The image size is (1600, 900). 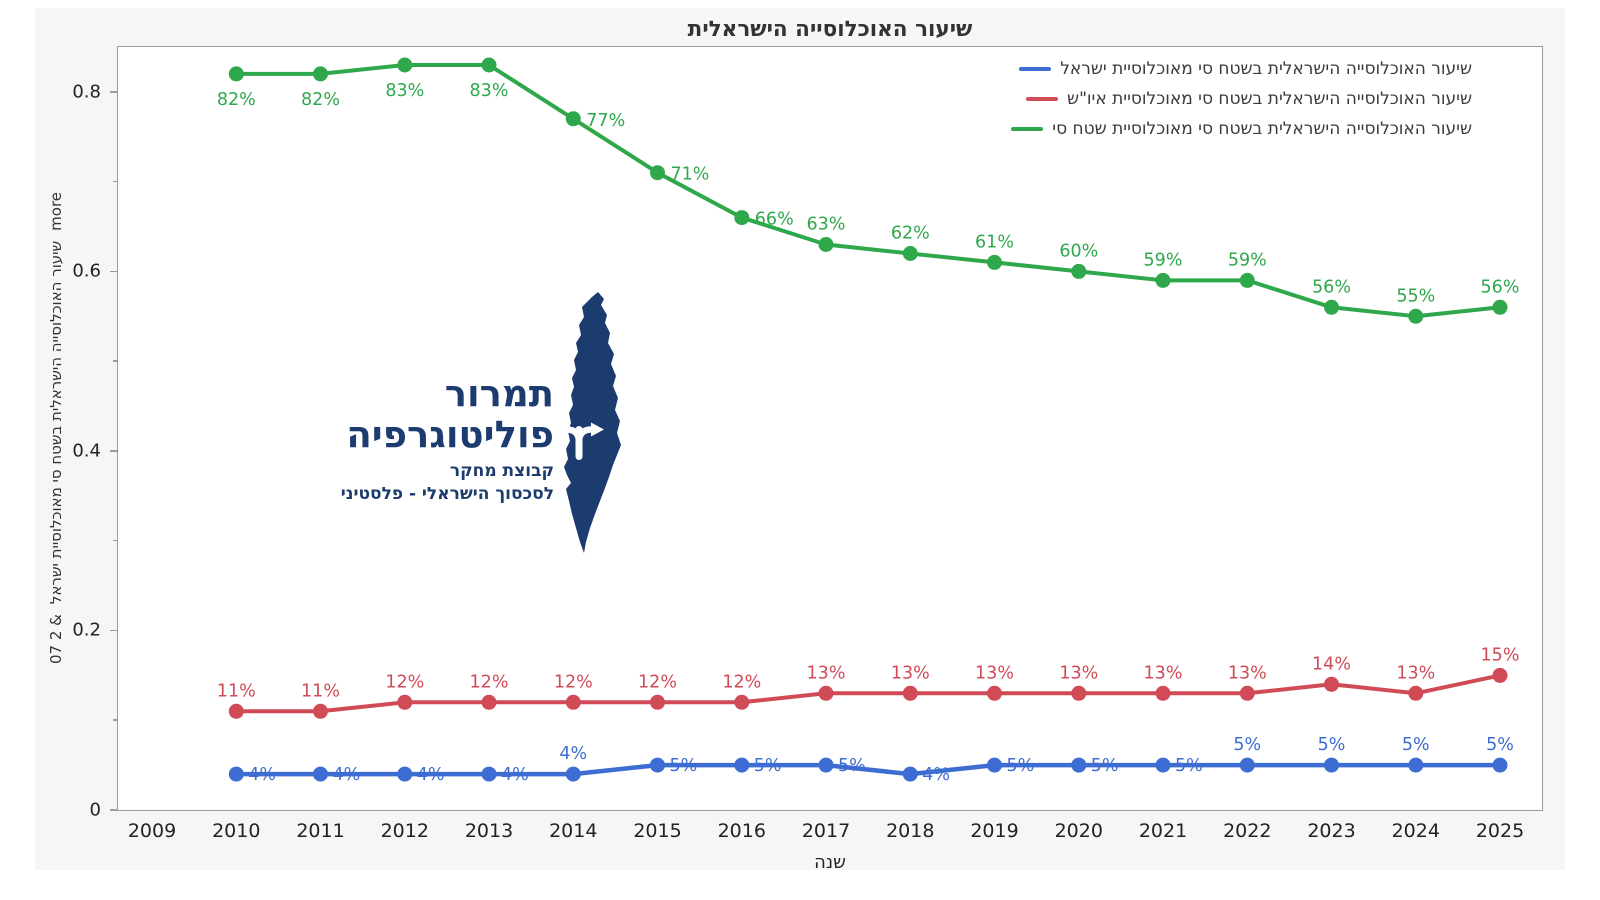 I want to click on x-tick-label: 2012, so click(x=404, y=831).